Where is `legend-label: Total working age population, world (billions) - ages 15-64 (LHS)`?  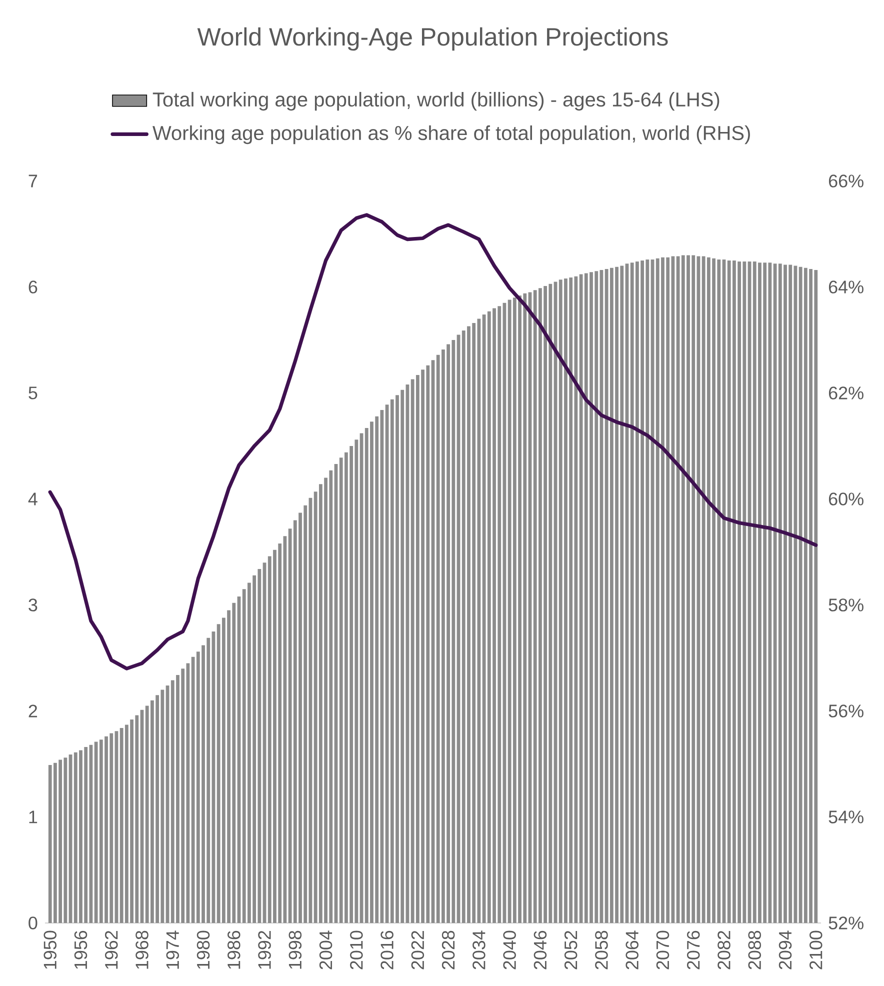 legend-label: Total working age population, world (billions) - ages 15-64 (LHS) is located at coordinates (436, 101).